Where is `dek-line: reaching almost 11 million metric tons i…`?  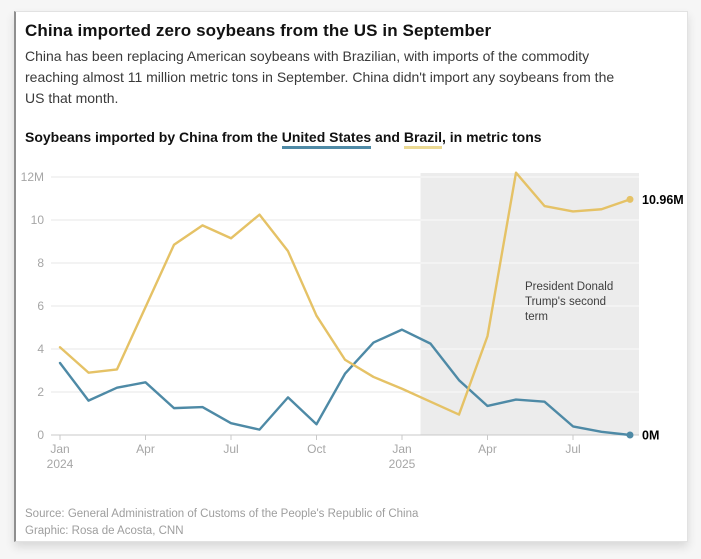
dek-line: reaching almost 11 million metric tons i… is located at coordinates (320, 77).